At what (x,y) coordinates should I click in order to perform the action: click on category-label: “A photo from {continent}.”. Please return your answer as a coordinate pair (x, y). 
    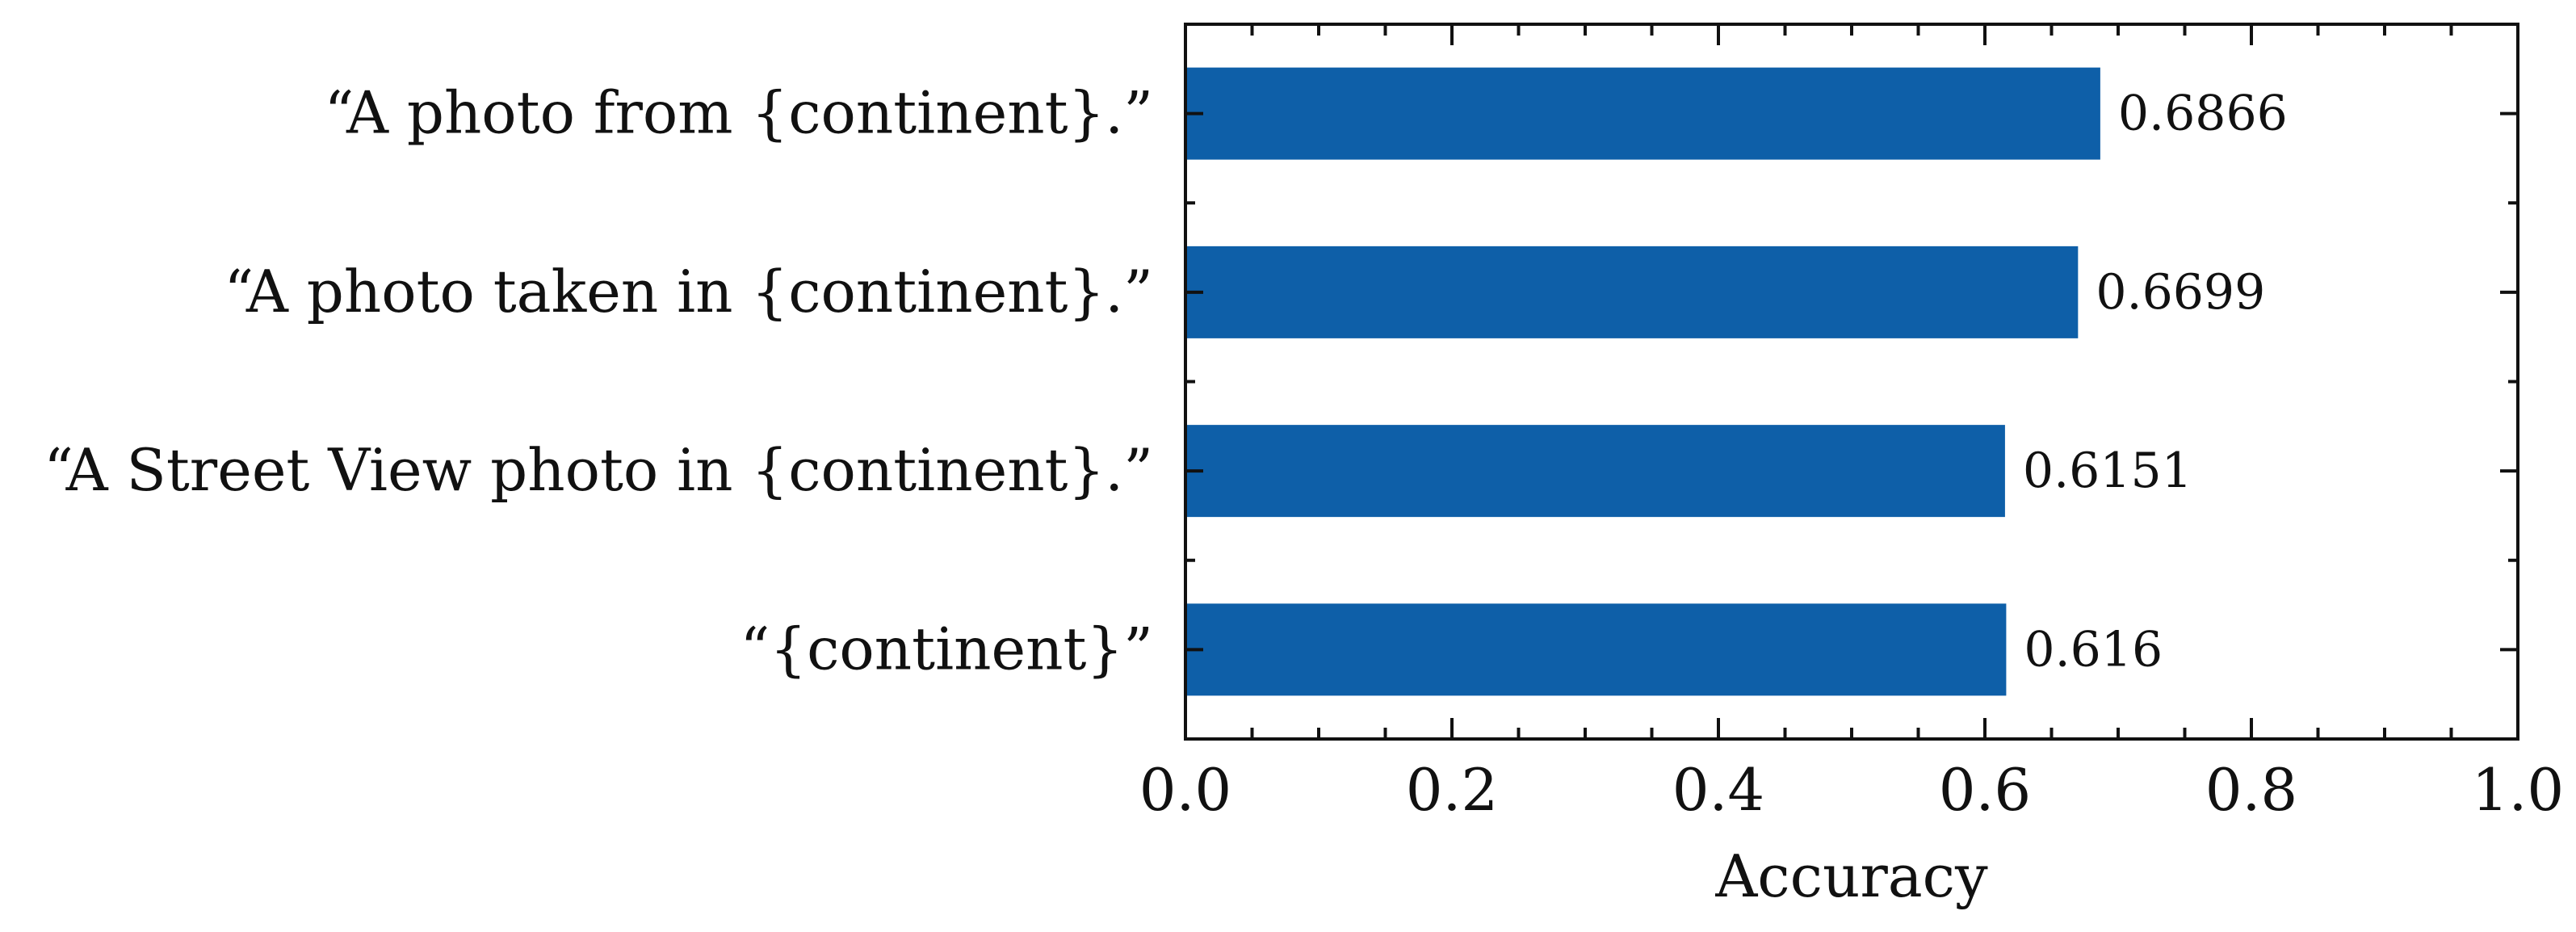
    Looking at the image, I should click on (738, 113).